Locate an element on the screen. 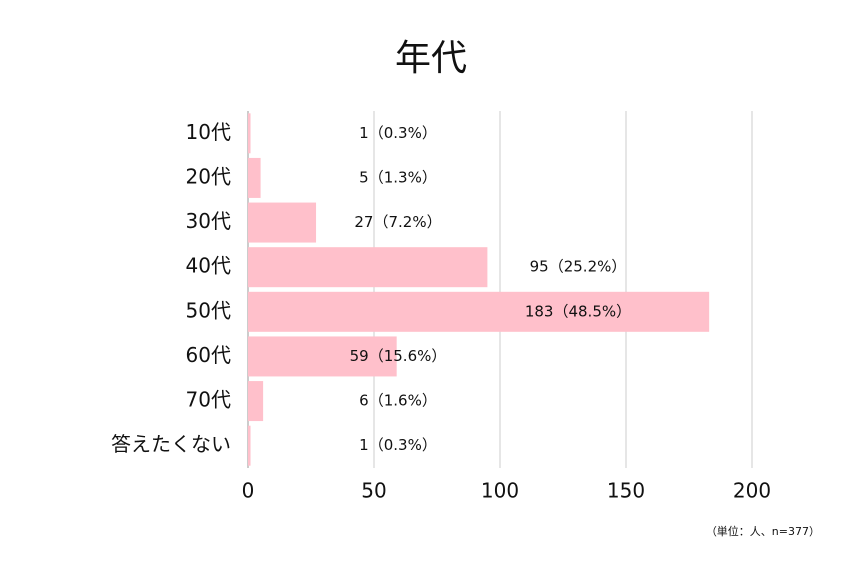 This screenshot has width=863, height=575. x-tick-label: 0 is located at coordinates (248, 491).